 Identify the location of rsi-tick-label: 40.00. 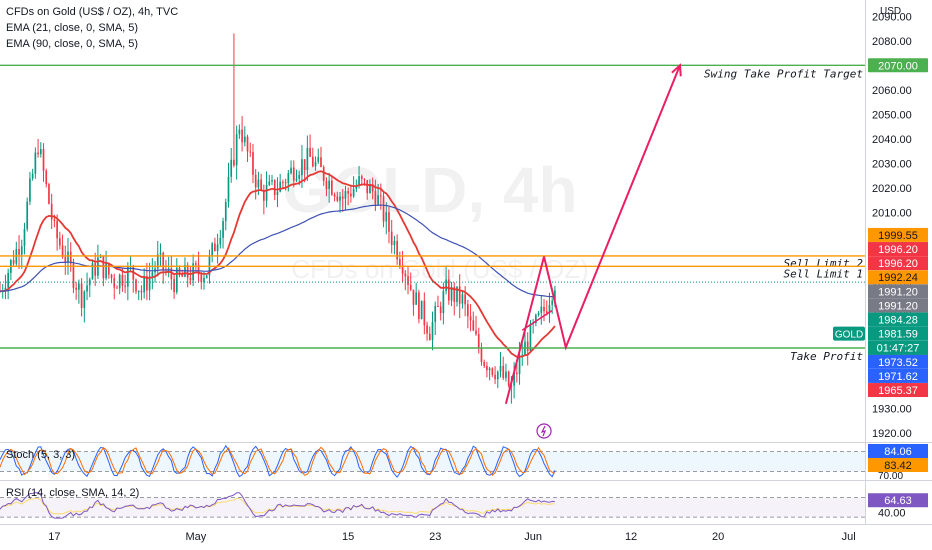
(892, 513).